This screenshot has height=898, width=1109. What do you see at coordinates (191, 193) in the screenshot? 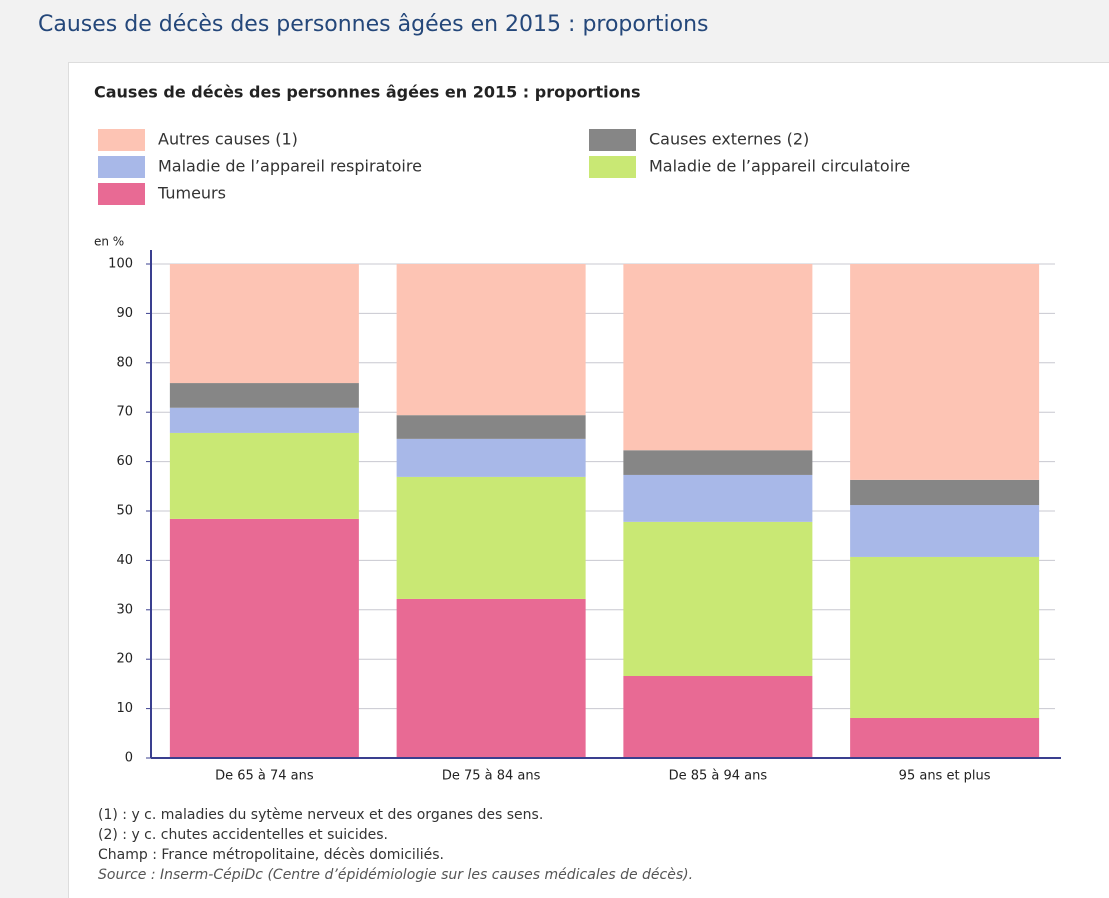
I see `legend-label: Tumeurs` at bounding box center [191, 193].